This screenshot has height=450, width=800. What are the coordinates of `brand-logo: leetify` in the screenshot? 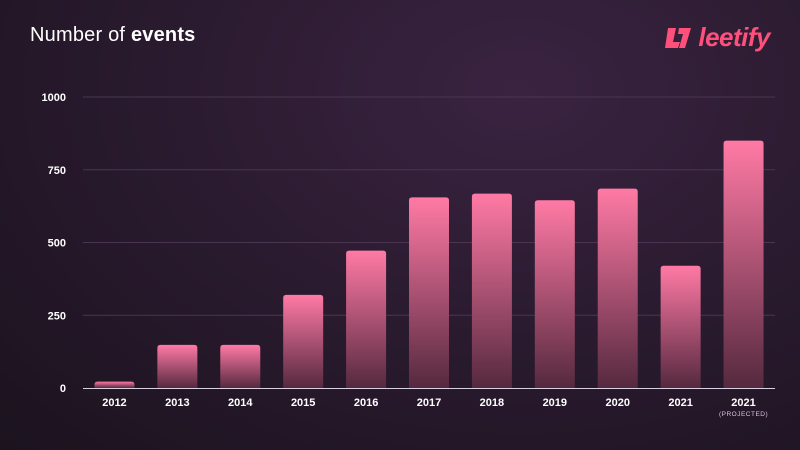 It's located at (717, 37).